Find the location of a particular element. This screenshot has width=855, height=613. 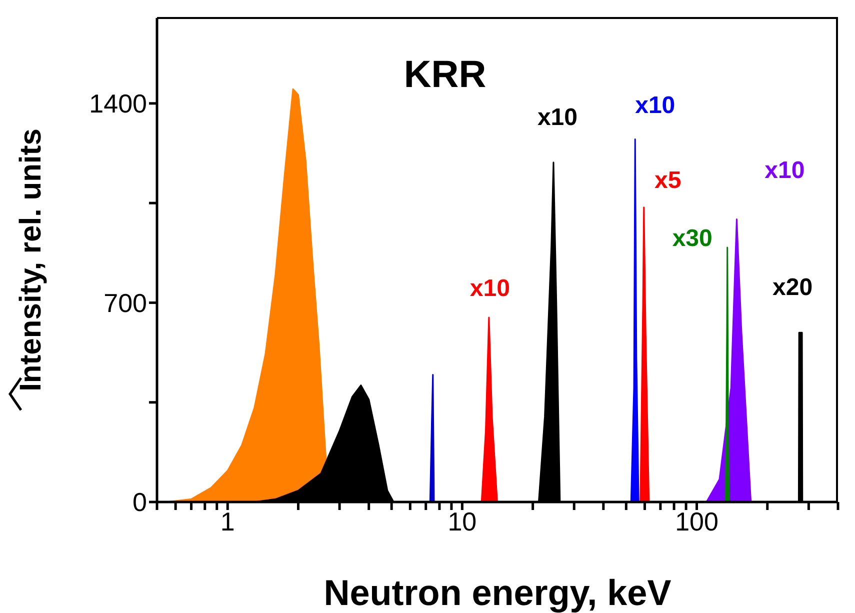

x-tick-label: 1 is located at coordinates (227, 521).